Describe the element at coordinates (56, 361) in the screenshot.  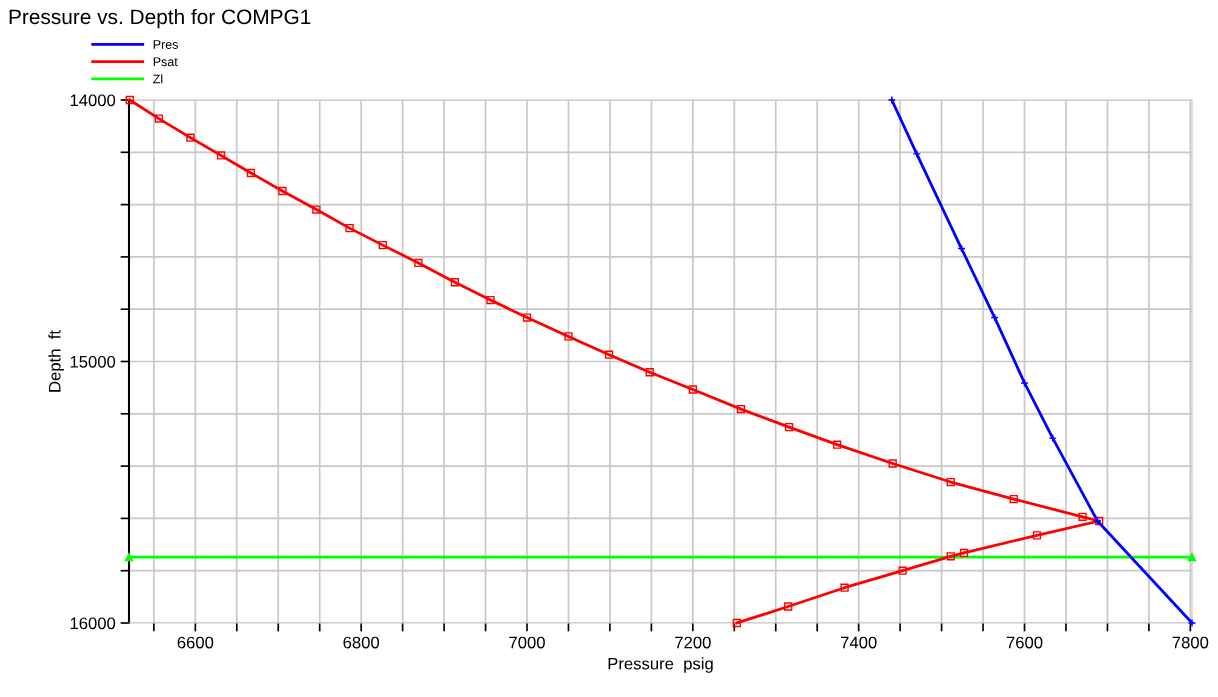
I see `y-axis-title: Depth ft` at that location.